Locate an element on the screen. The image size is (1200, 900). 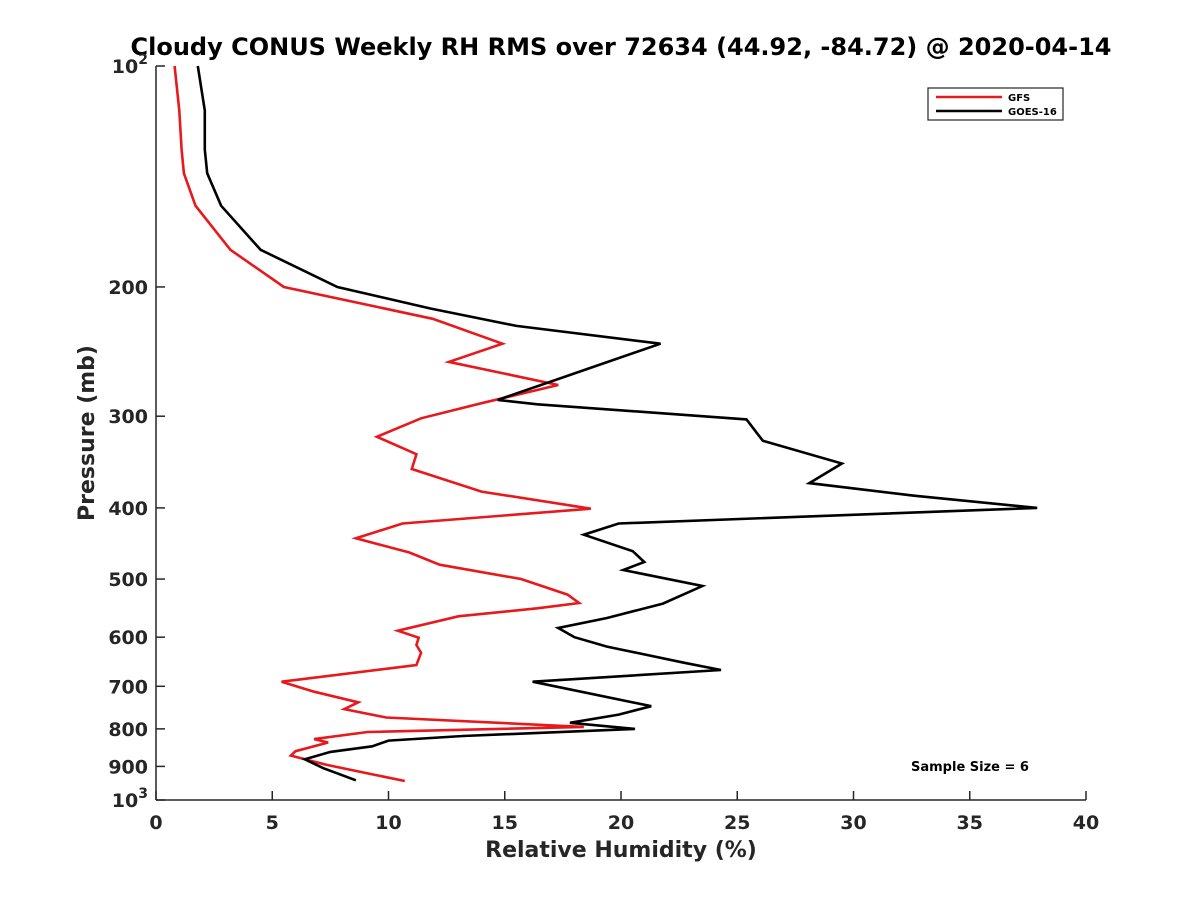
y-tick-label: 400 is located at coordinates (128, 509).